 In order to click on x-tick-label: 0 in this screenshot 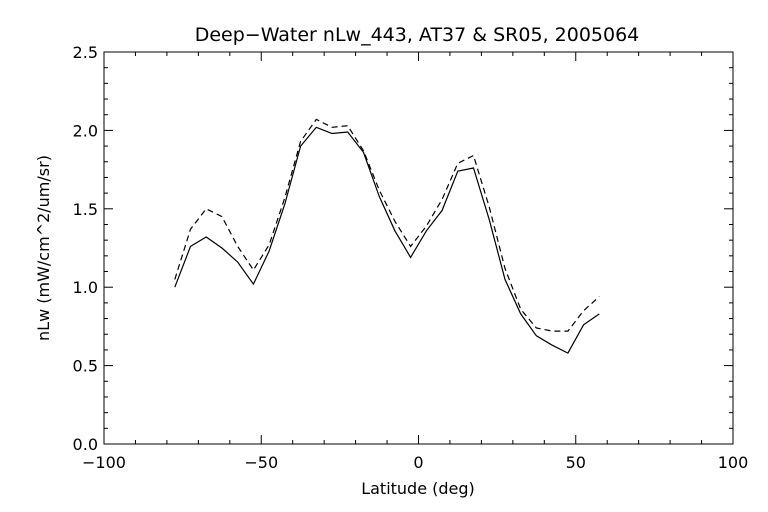, I will do `click(418, 462)`.